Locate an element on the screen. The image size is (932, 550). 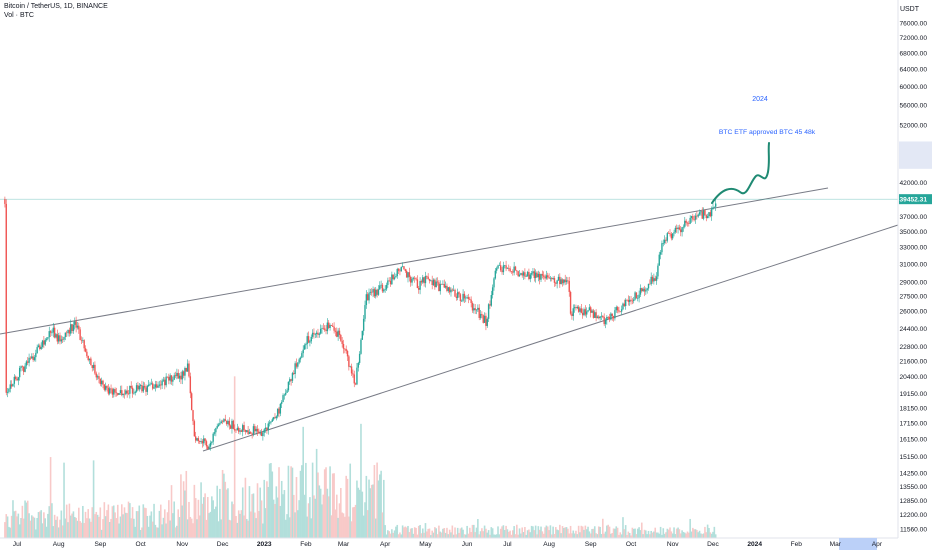
price-tick-label: 11560.00 is located at coordinates (913, 530).